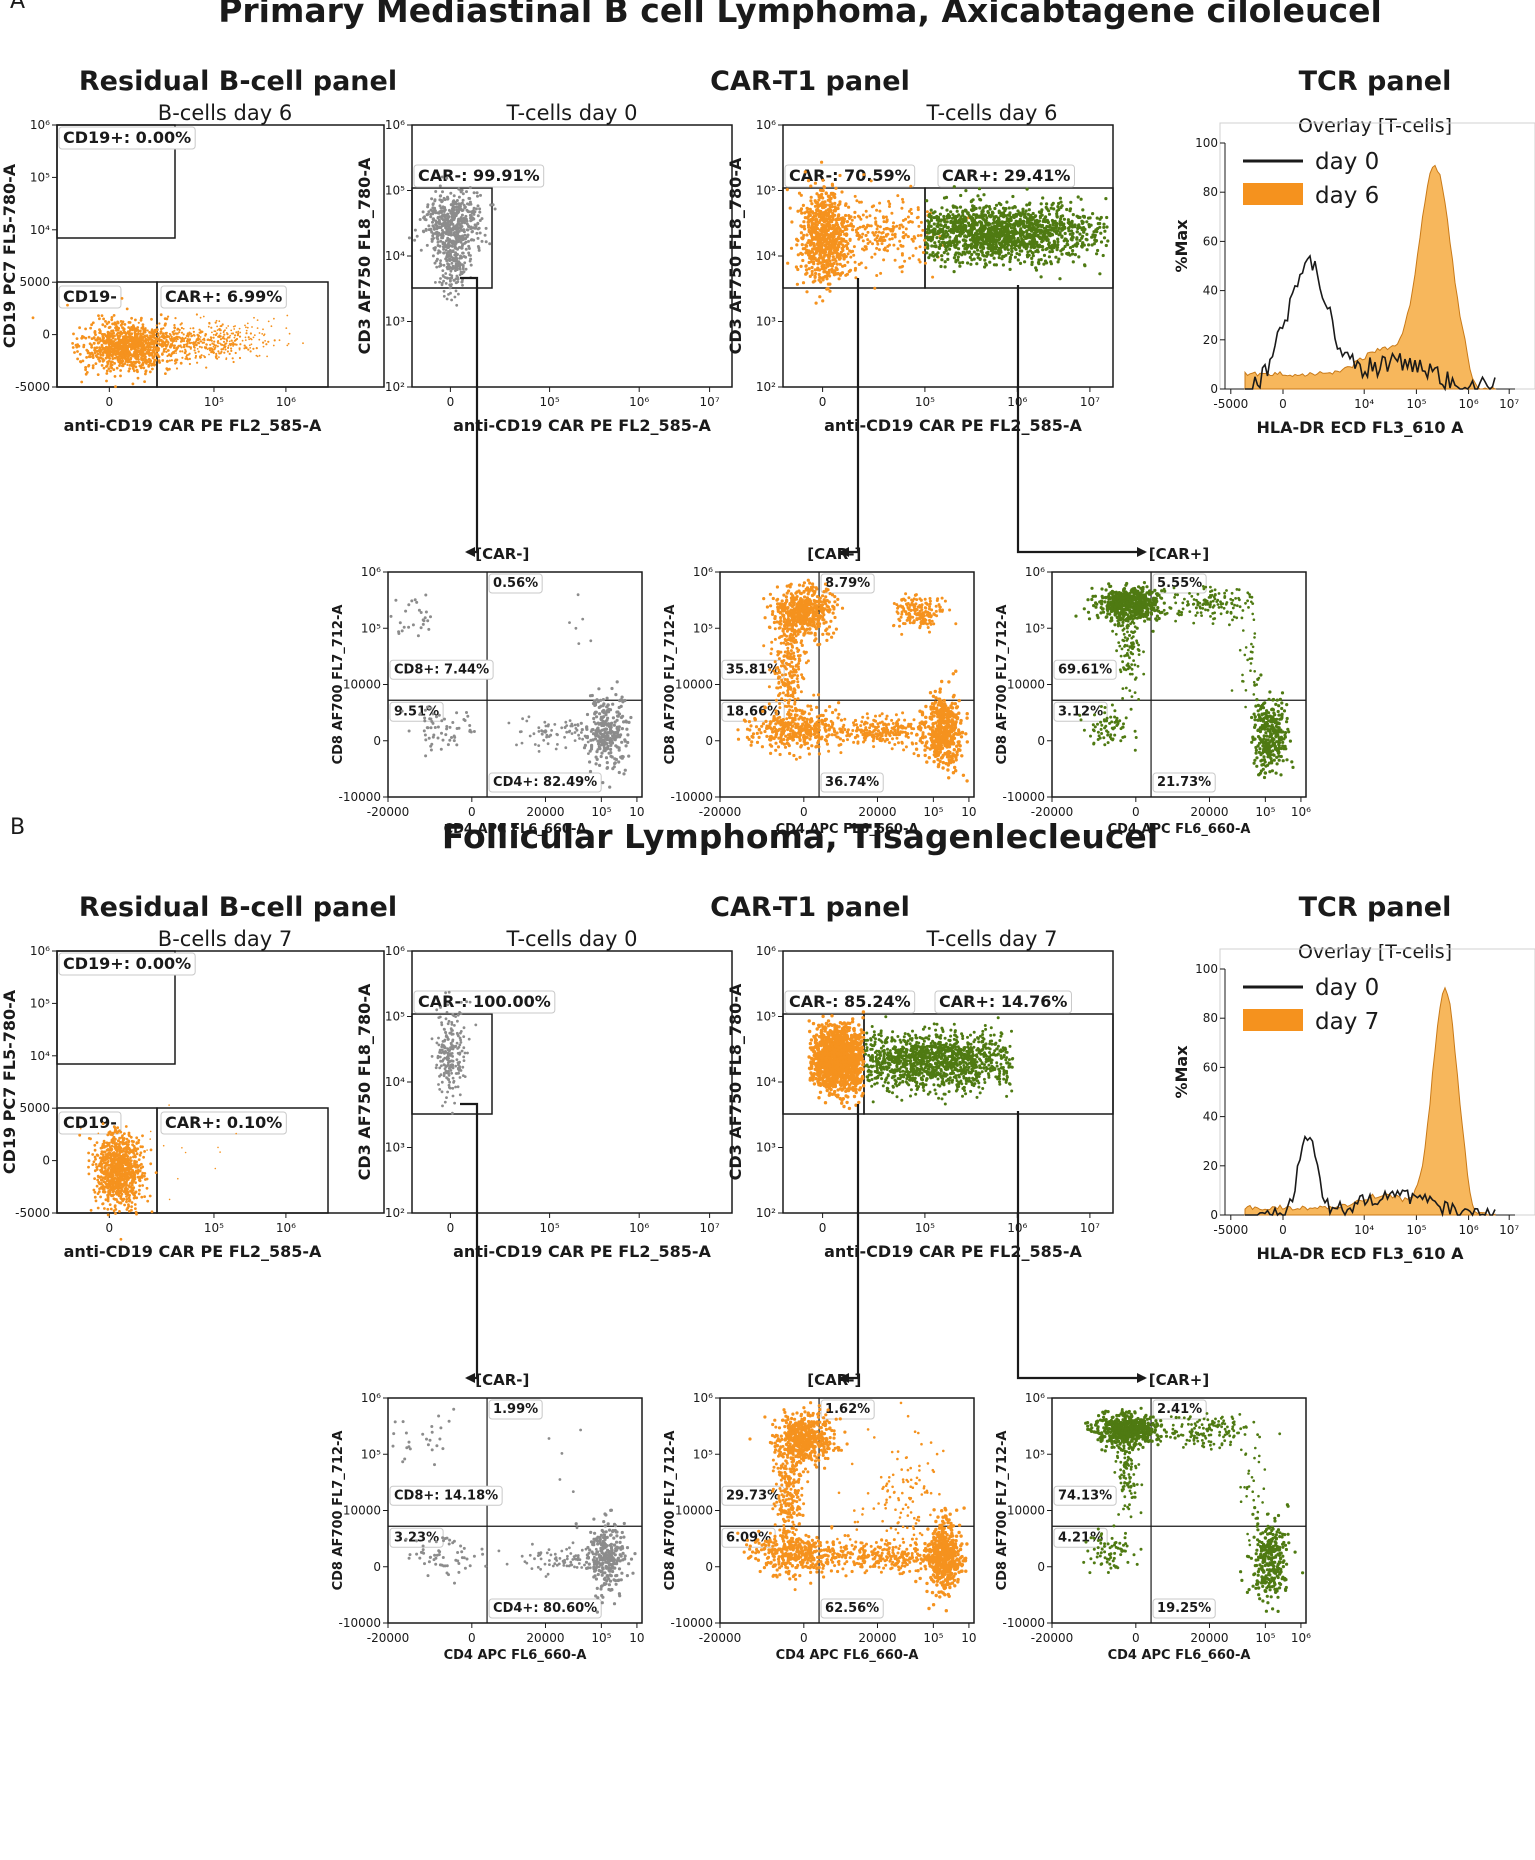  What do you see at coordinates (1347, 162) in the screenshot?
I see `legend-day0-label: day 0` at bounding box center [1347, 162].